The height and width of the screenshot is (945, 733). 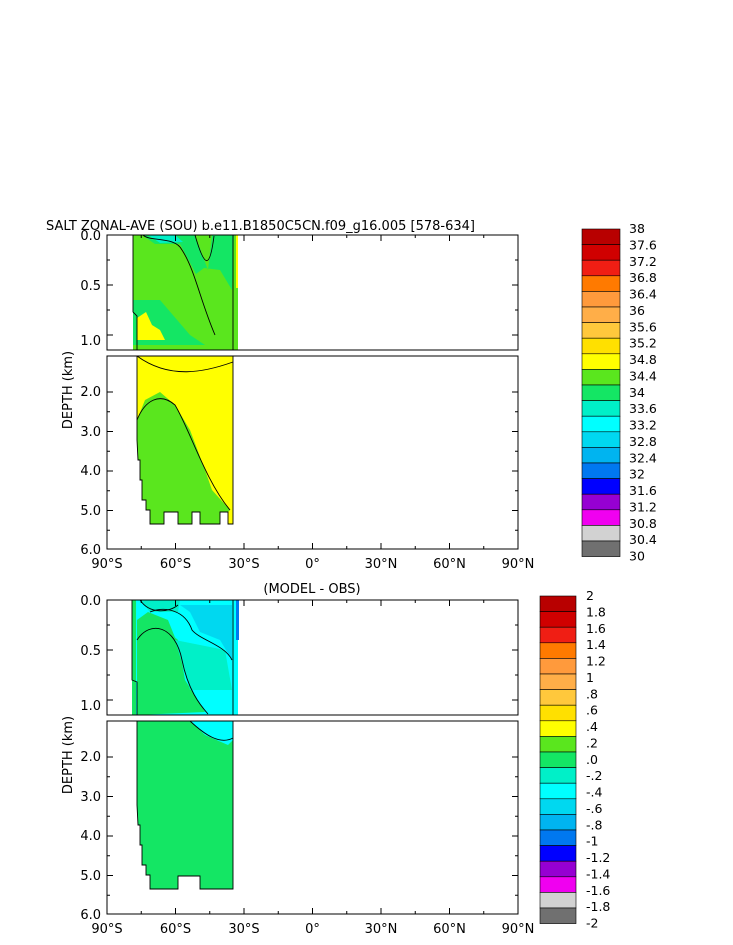 What do you see at coordinates (637, 228) in the screenshot?
I see `colorbar-label: 38` at bounding box center [637, 228].